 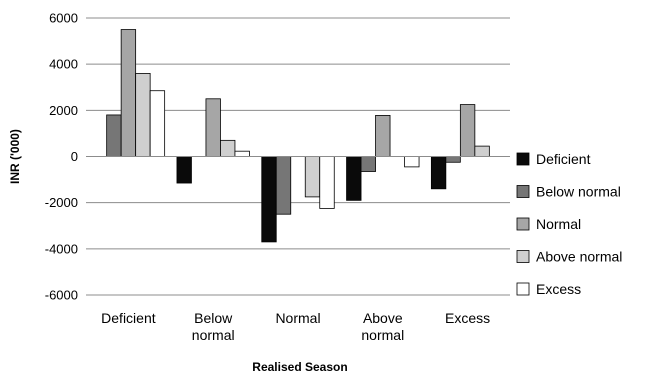 I want to click on x-category-label: Above normal, so click(x=382, y=326).